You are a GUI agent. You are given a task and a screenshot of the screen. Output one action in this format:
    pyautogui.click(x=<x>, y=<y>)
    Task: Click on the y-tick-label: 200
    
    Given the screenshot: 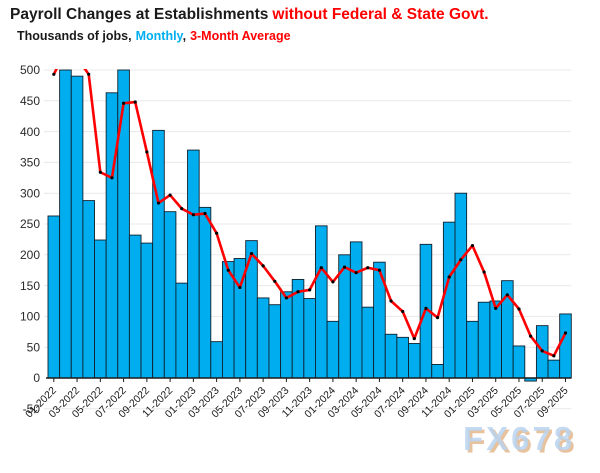 What is the action you would take?
    pyautogui.click(x=30, y=255)
    